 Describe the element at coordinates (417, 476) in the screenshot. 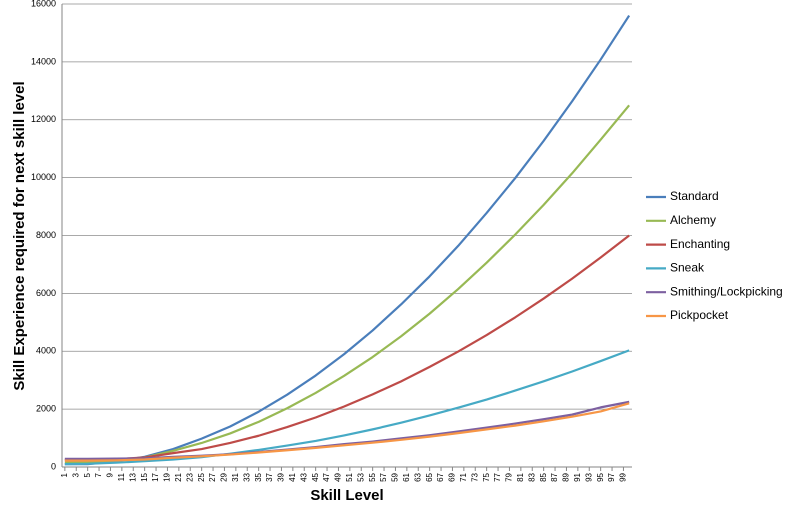

I see `x-tick-label: 63` at that location.